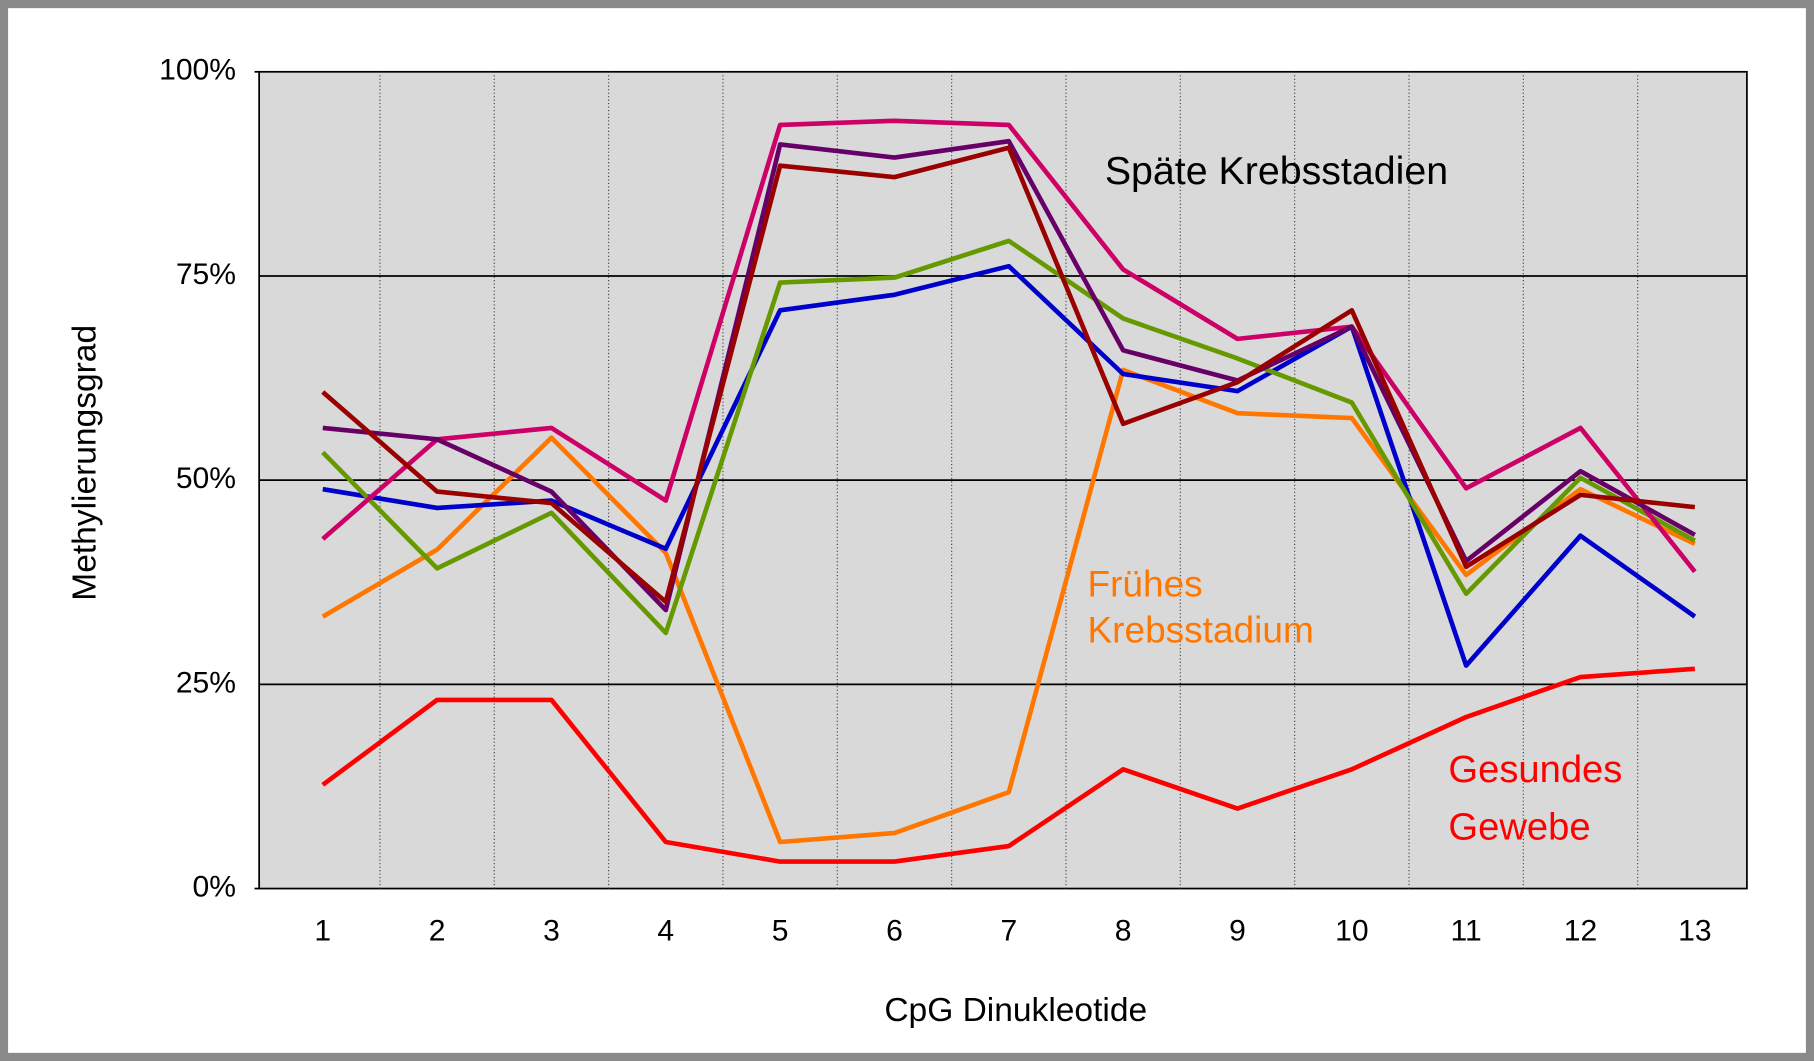 The width and height of the screenshot is (1814, 1061). I want to click on x-tick-label: 5, so click(780, 930).